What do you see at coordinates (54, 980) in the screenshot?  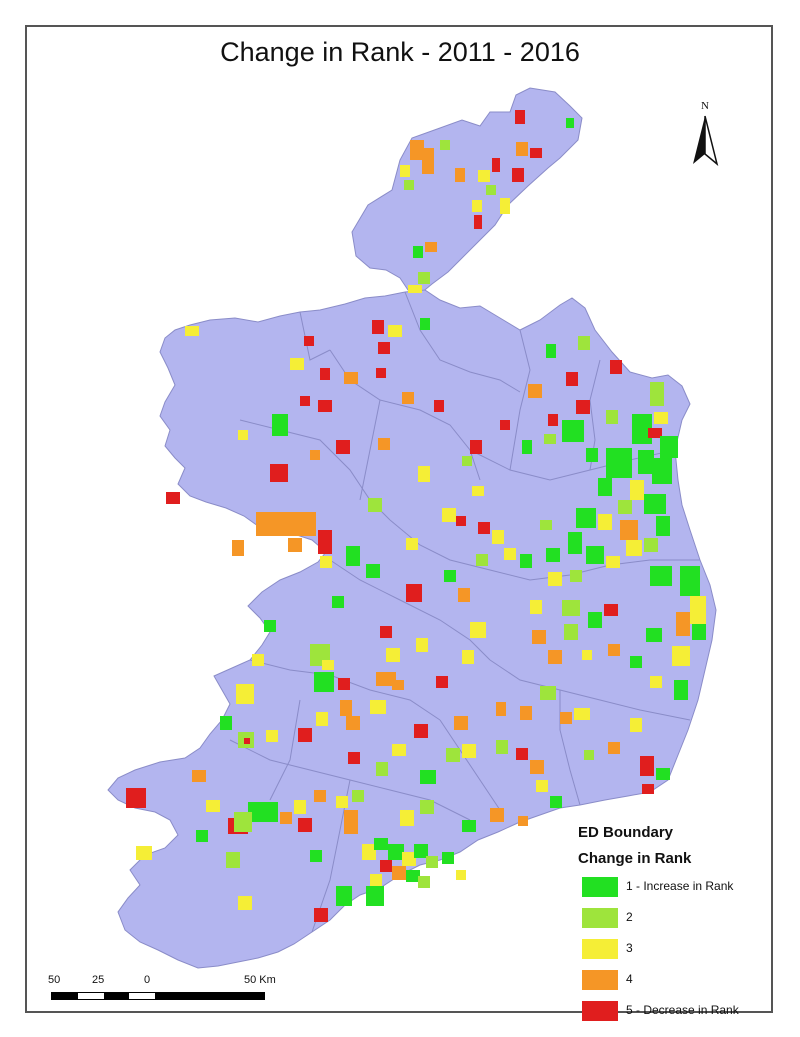 I see `scale-label-50-left: 50` at bounding box center [54, 980].